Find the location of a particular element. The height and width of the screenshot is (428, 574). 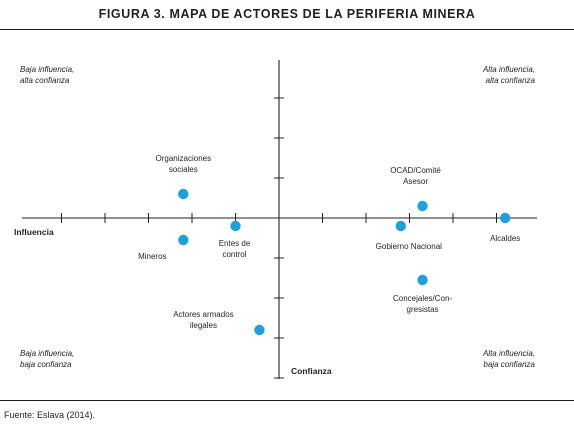

quadrant-label-top-right: Alta influencia, alta confianza is located at coordinates (509, 75).